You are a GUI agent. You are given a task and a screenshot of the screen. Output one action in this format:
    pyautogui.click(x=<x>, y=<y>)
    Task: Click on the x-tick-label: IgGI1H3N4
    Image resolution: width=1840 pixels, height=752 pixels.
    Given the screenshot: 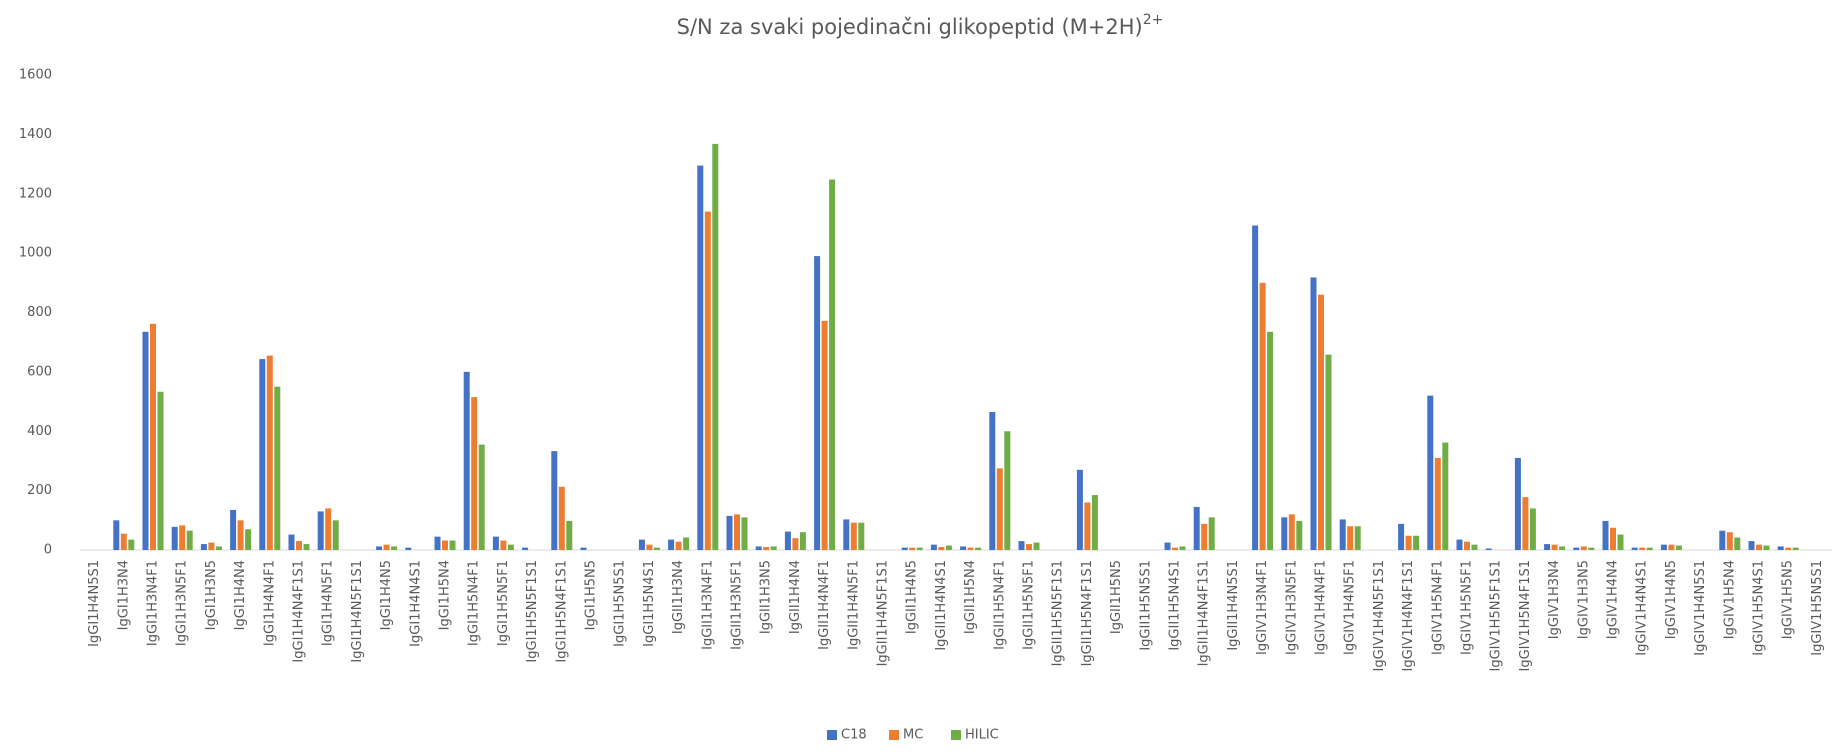 What is the action you would take?
    pyautogui.click(x=123, y=595)
    